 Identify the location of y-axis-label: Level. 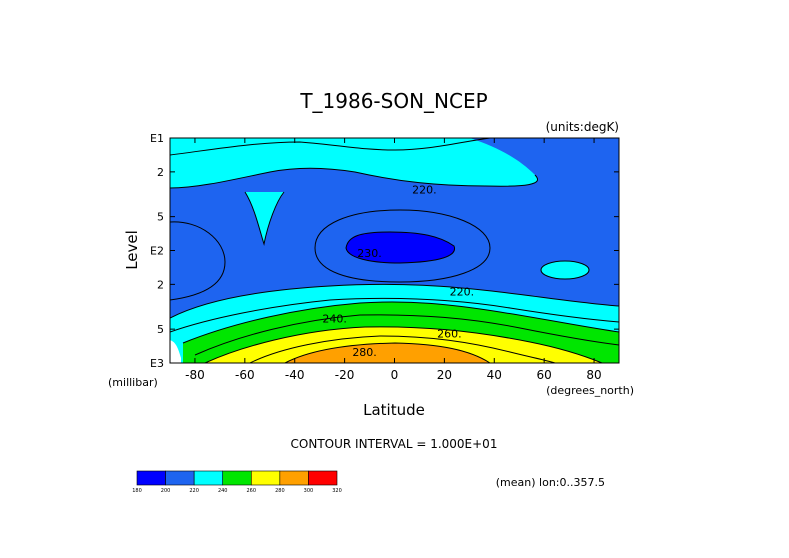
(132, 250).